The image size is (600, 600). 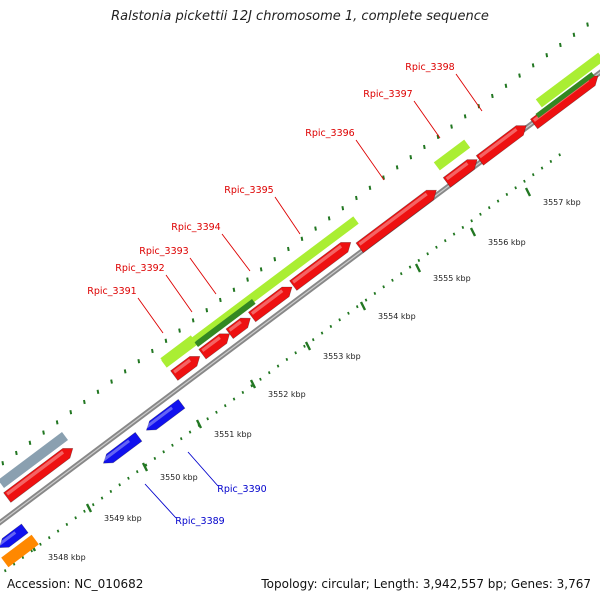 What do you see at coordinates (342, 356) in the screenshot?
I see `scale-tick-label: 3553 kbp` at bounding box center [342, 356].